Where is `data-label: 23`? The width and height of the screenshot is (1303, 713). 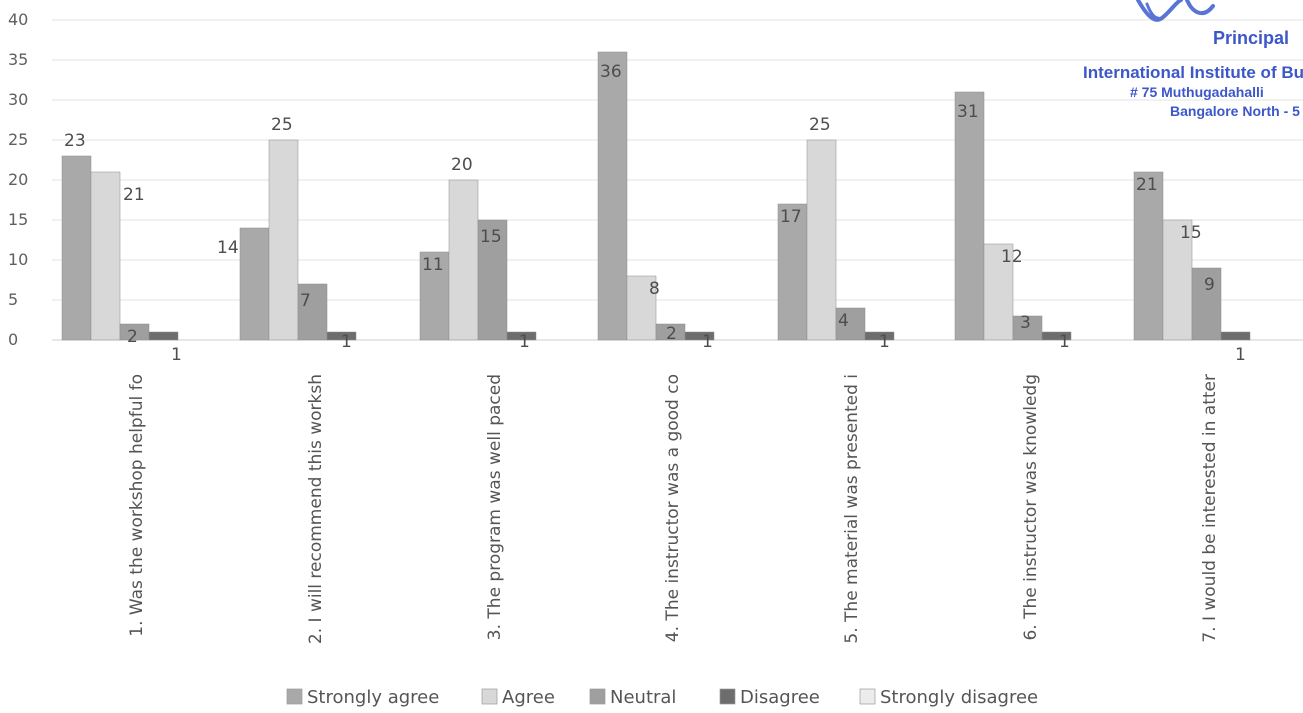
data-label: 23 is located at coordinates (75, 141).